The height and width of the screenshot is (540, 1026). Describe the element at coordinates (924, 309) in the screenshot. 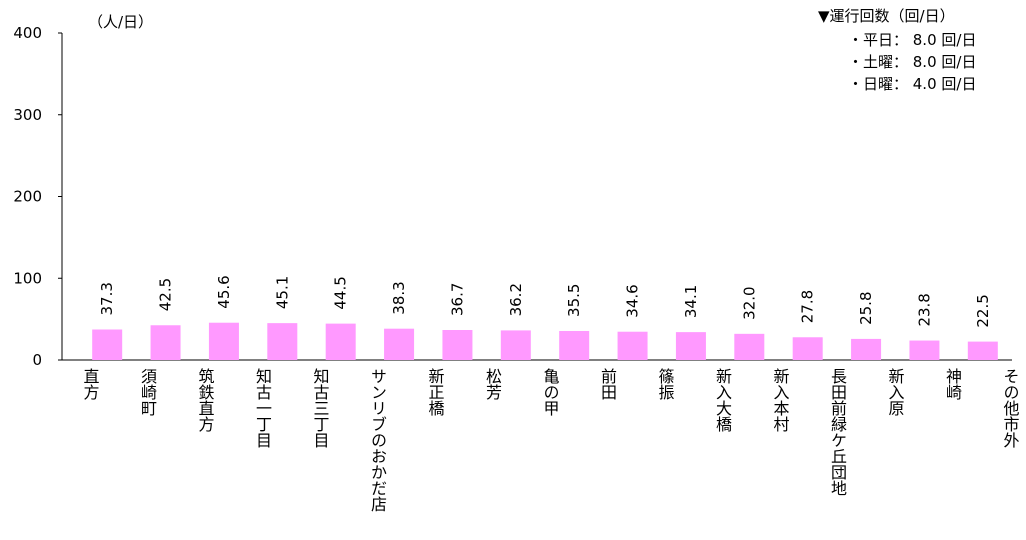

I see `value-label: 23.8` at that location.